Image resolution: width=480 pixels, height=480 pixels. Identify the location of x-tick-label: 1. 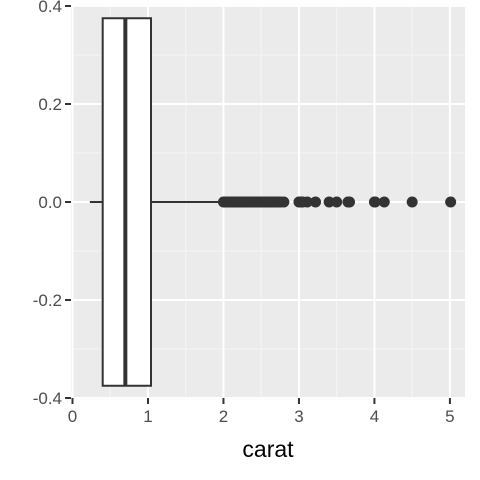
(147, 416).